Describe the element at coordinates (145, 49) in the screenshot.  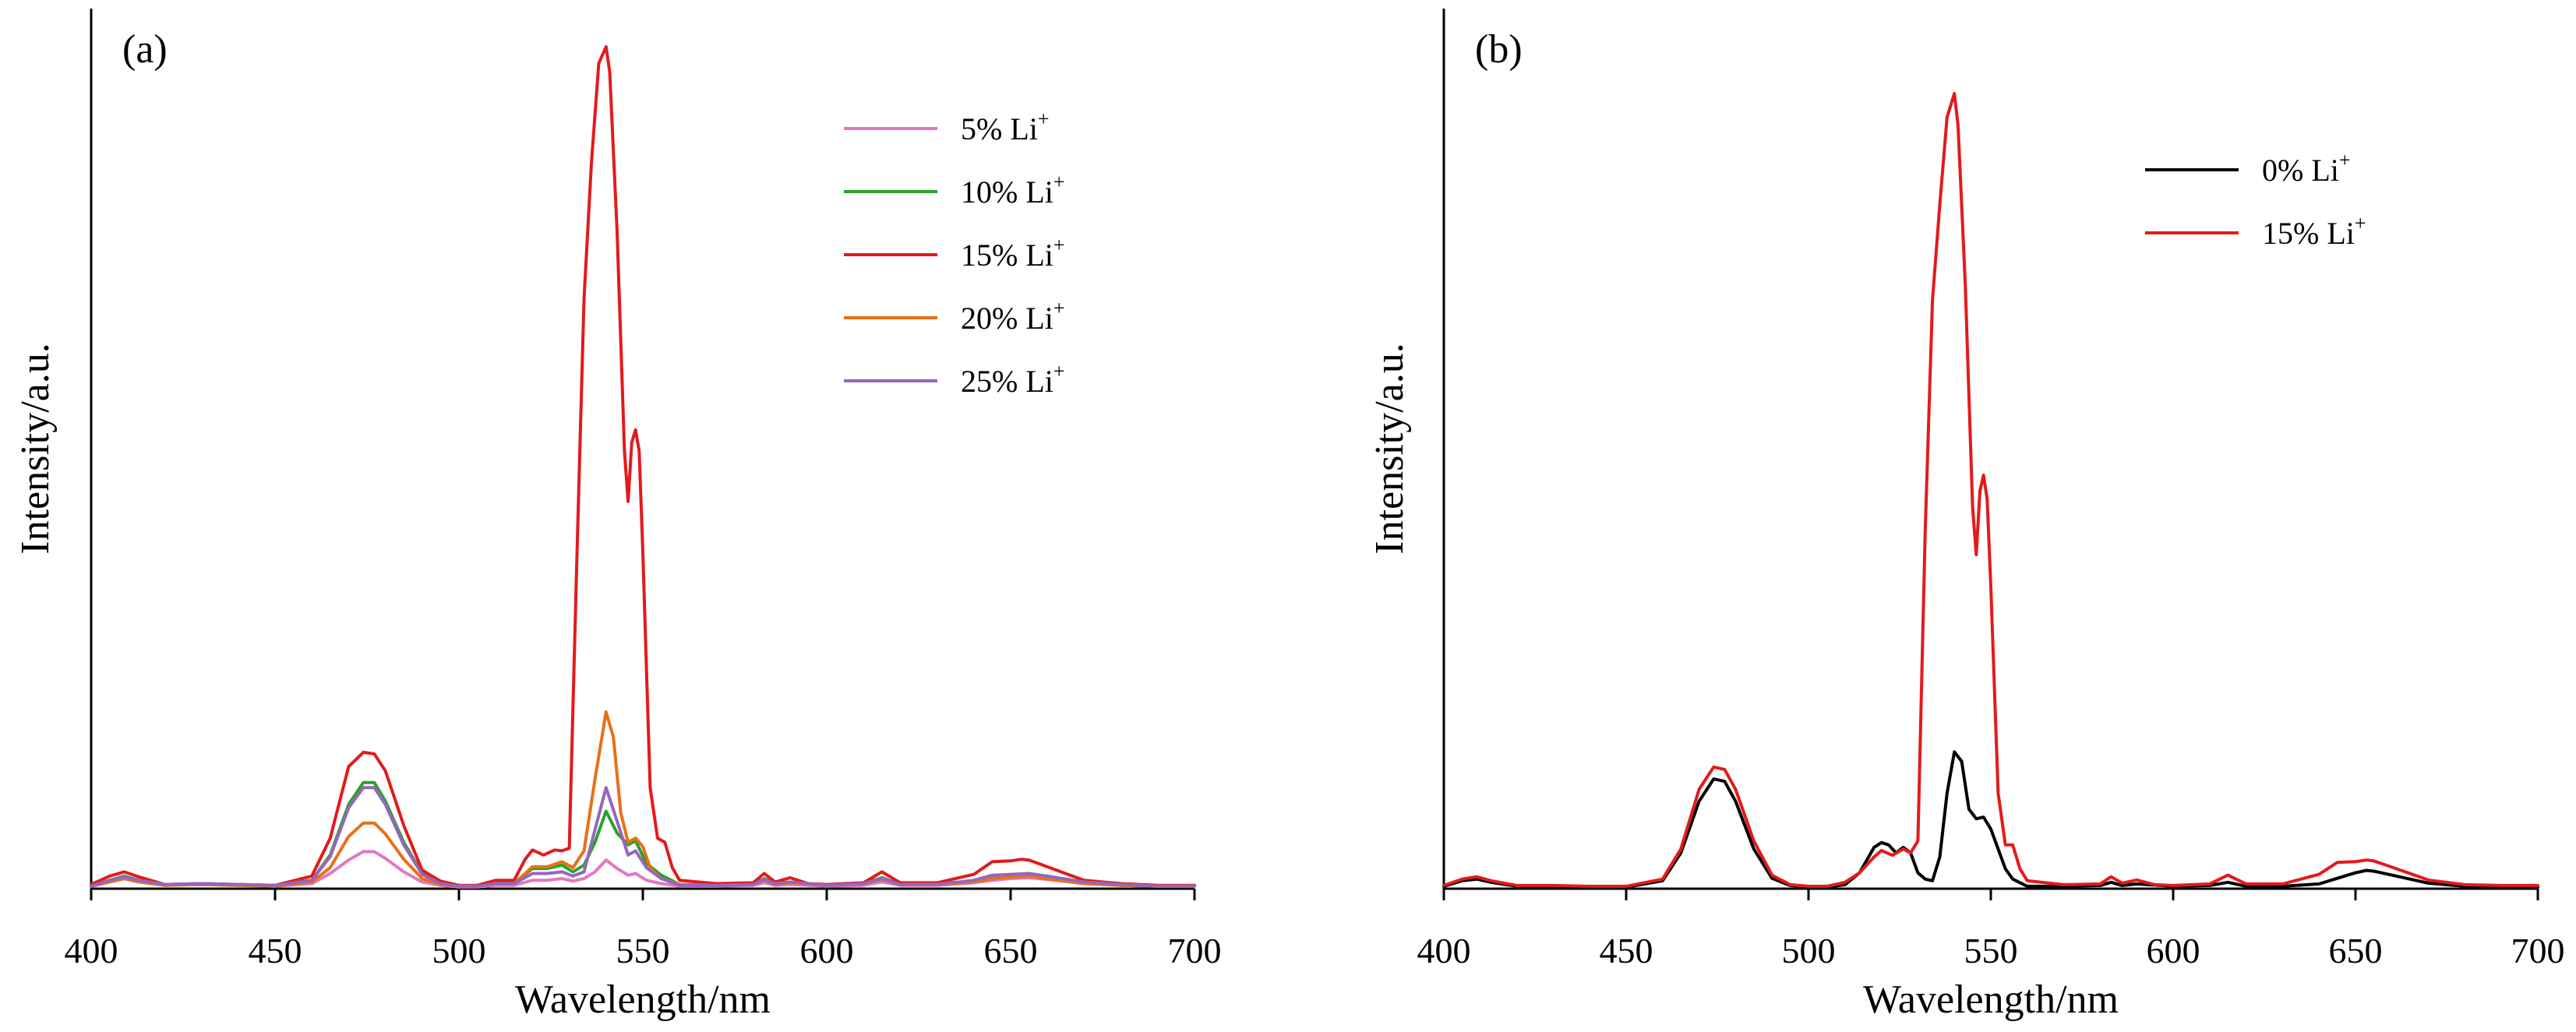
I see `panel-label: (a)` at that location.